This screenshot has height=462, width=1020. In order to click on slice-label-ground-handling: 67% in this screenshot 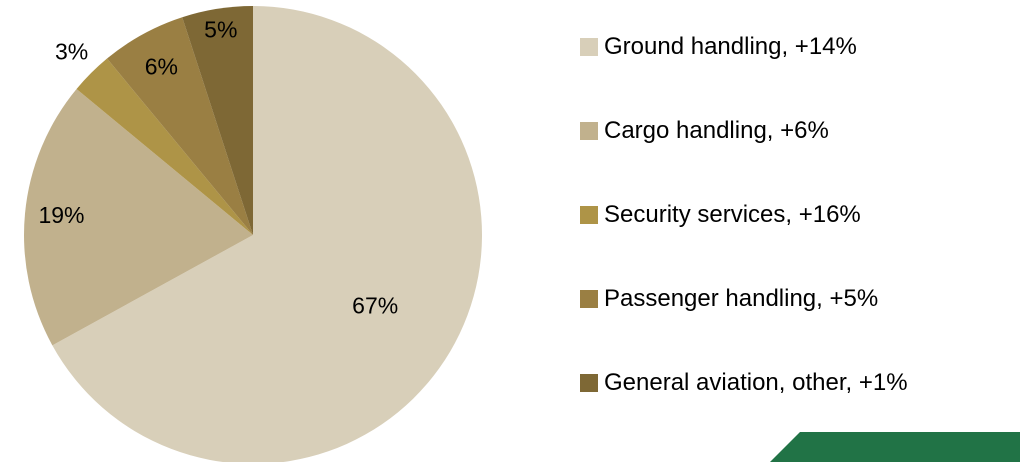, I will do `click(375, 305)`.